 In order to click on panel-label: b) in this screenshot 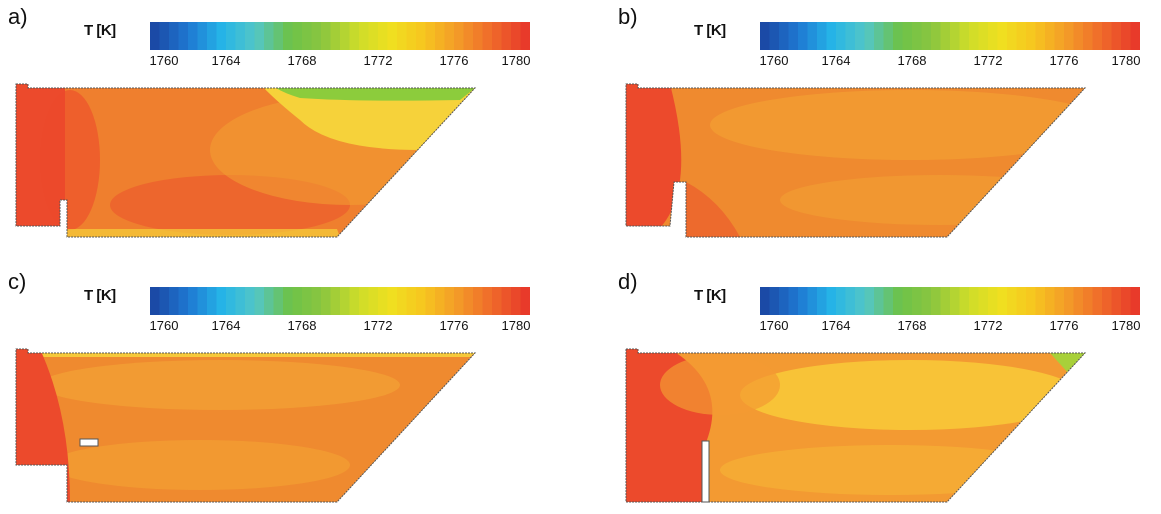, I will do `click(628, 16)`.